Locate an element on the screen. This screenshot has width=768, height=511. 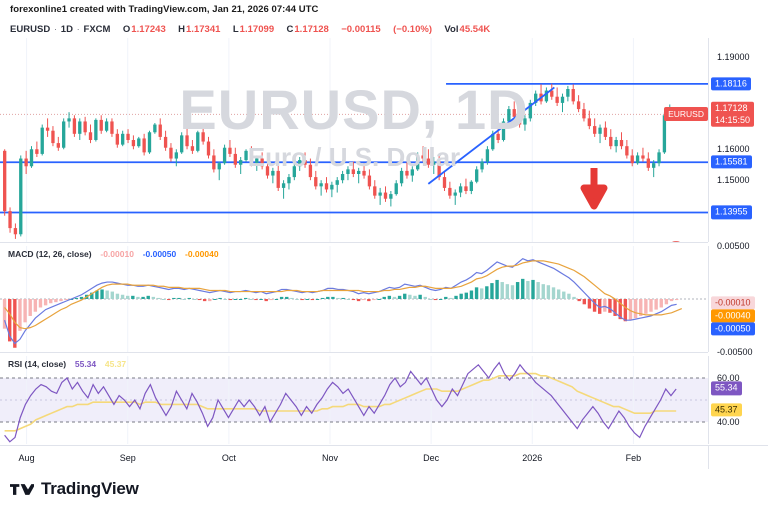
time-tick-aug: Aug is located at coordinates (26, 458).